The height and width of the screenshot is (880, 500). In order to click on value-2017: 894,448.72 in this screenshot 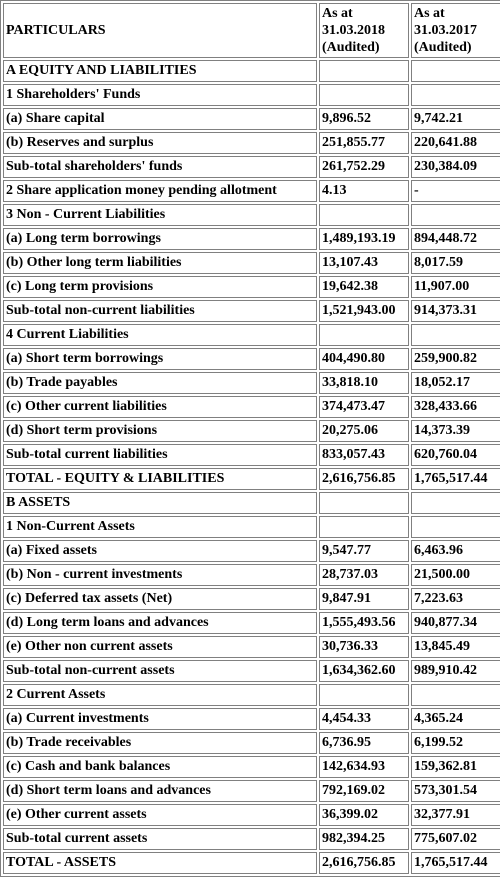, I will do `click(455, 239)`.